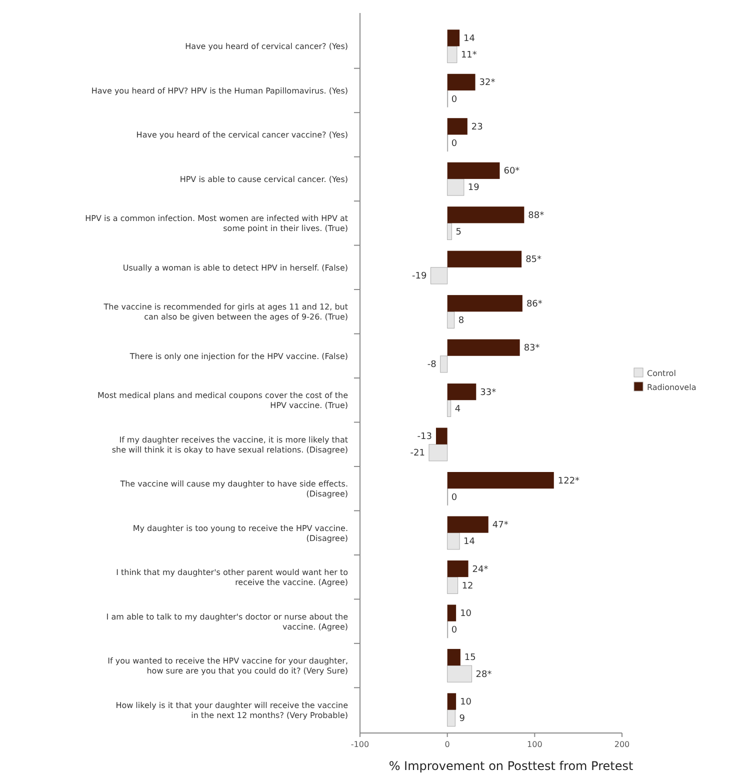  I want to click on legend-label: Control, so click(661, 373).